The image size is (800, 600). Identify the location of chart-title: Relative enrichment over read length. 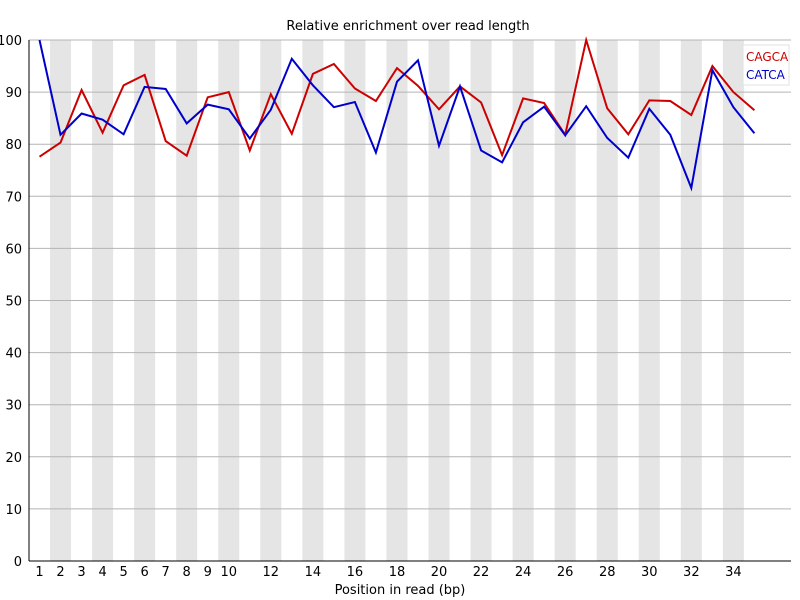
(407, 26).